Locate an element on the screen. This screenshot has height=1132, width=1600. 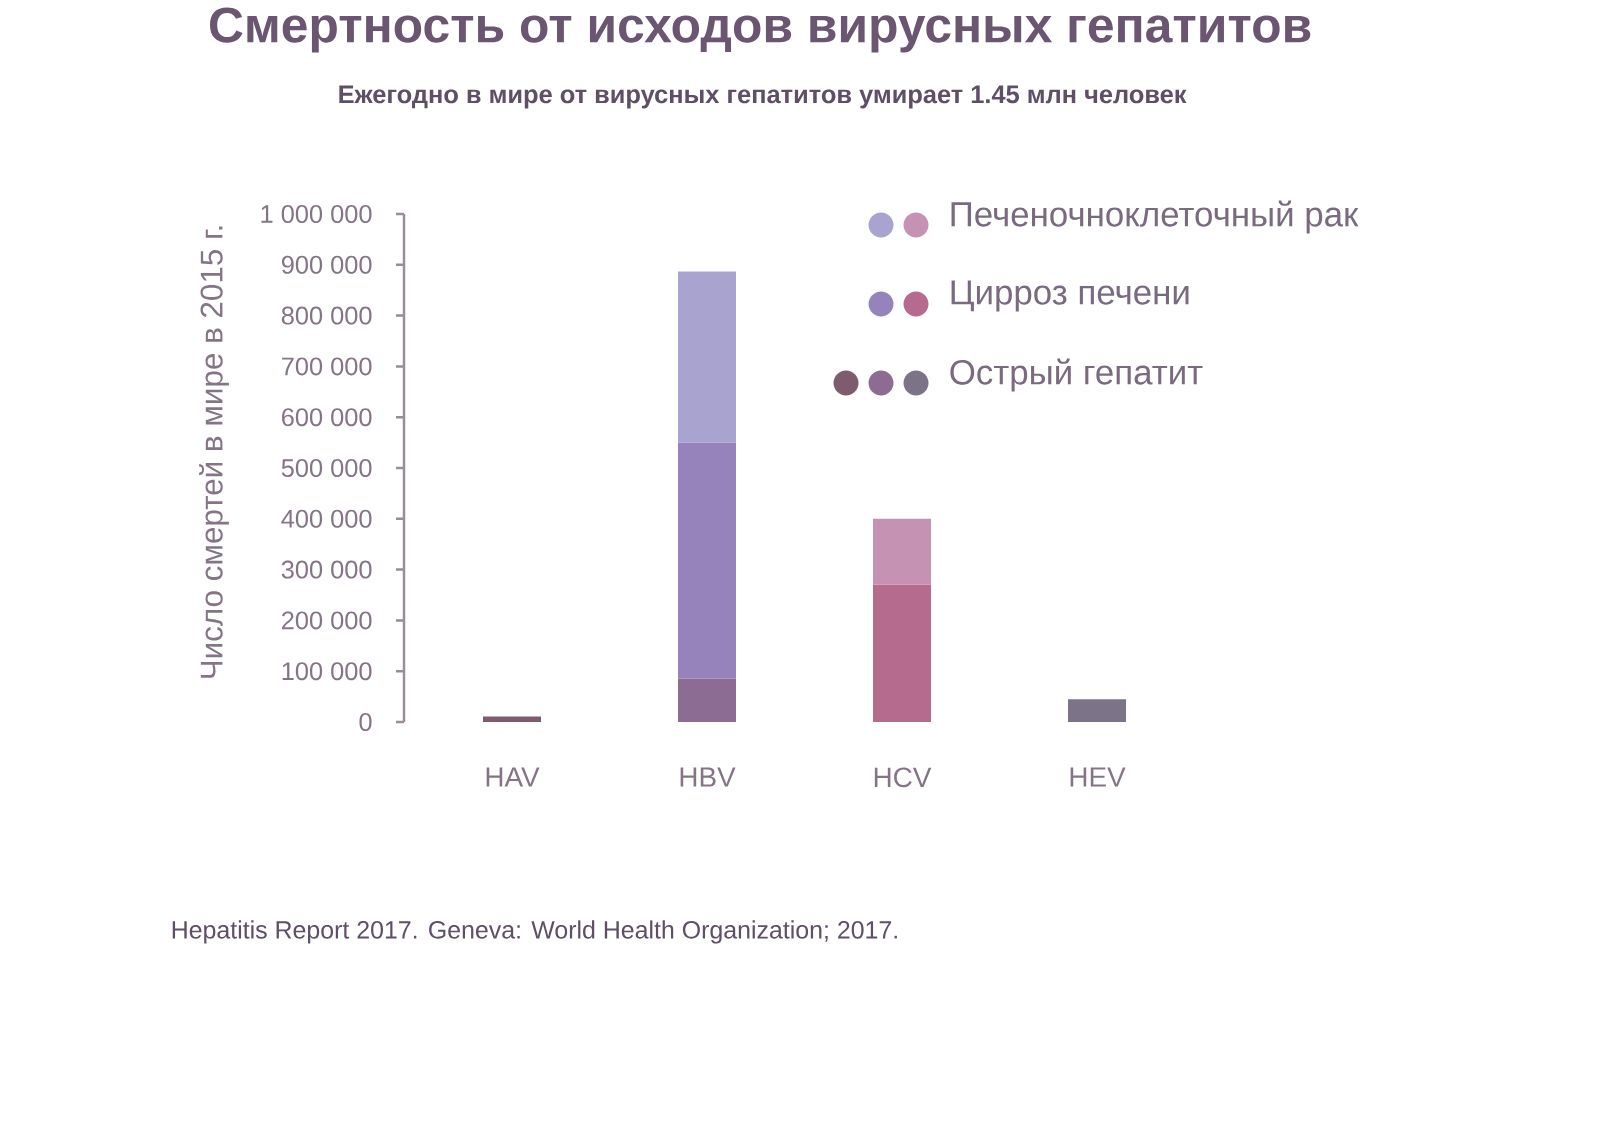
y-tick-label: 900 000 is located at coordinates (326, 264).